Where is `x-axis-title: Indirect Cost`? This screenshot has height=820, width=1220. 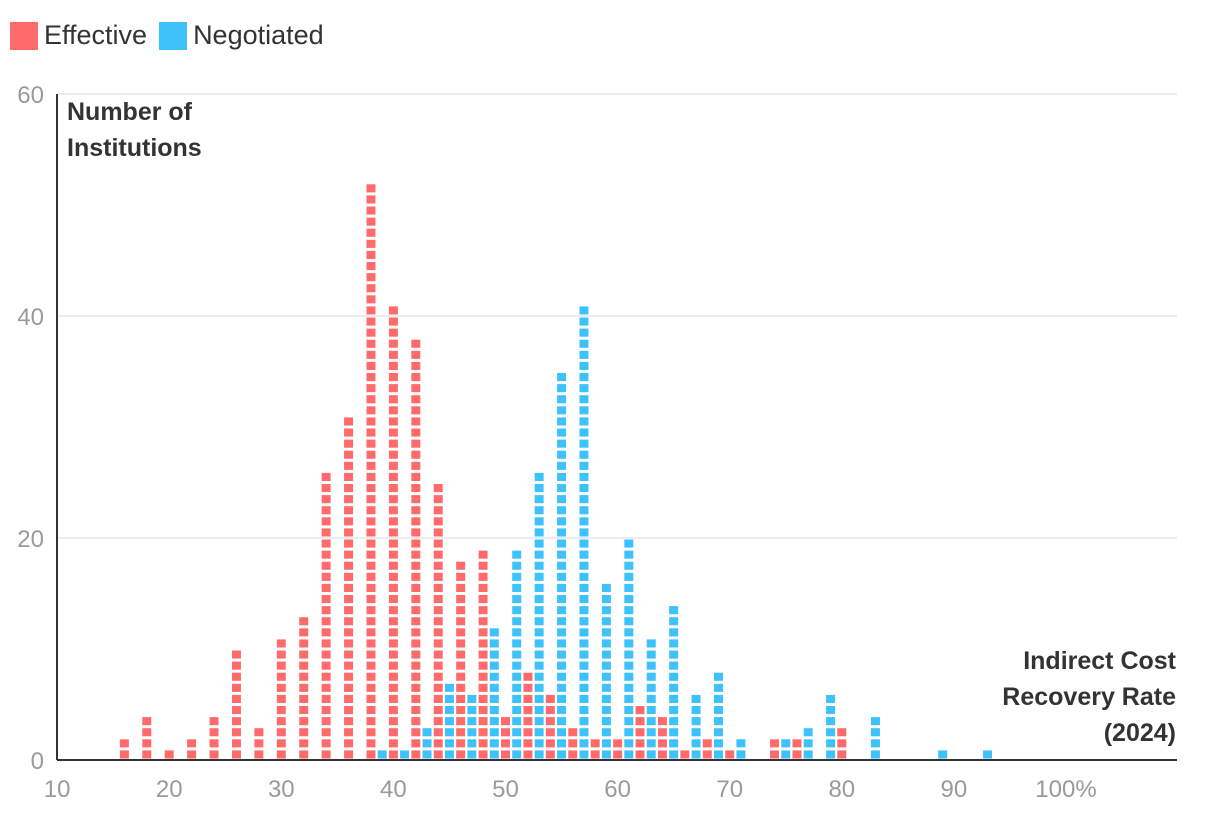 x-axis-title: Indirect Cost is located at coordinates (1099, 661).